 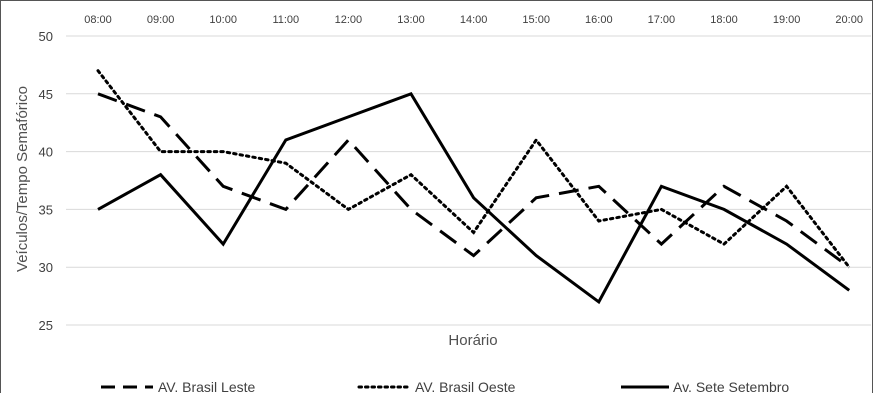 What do you see at coordinates (46, 181) in the screenshot?
I see `y-axis-ticks: 25 30 35 40 45 50` at bounding box center [46, 181].